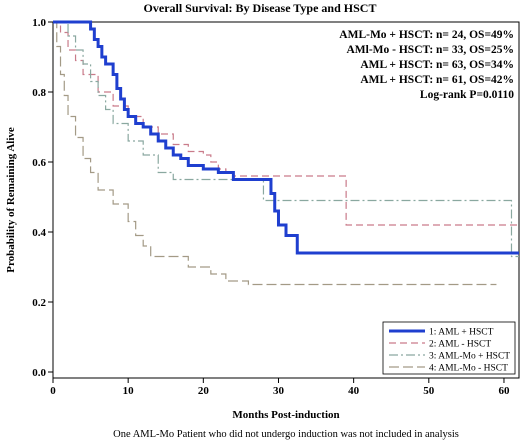 The height and width of the screenshot is (443, 520). I want to click on y-tick-label: 0.4, so click(39, 233).